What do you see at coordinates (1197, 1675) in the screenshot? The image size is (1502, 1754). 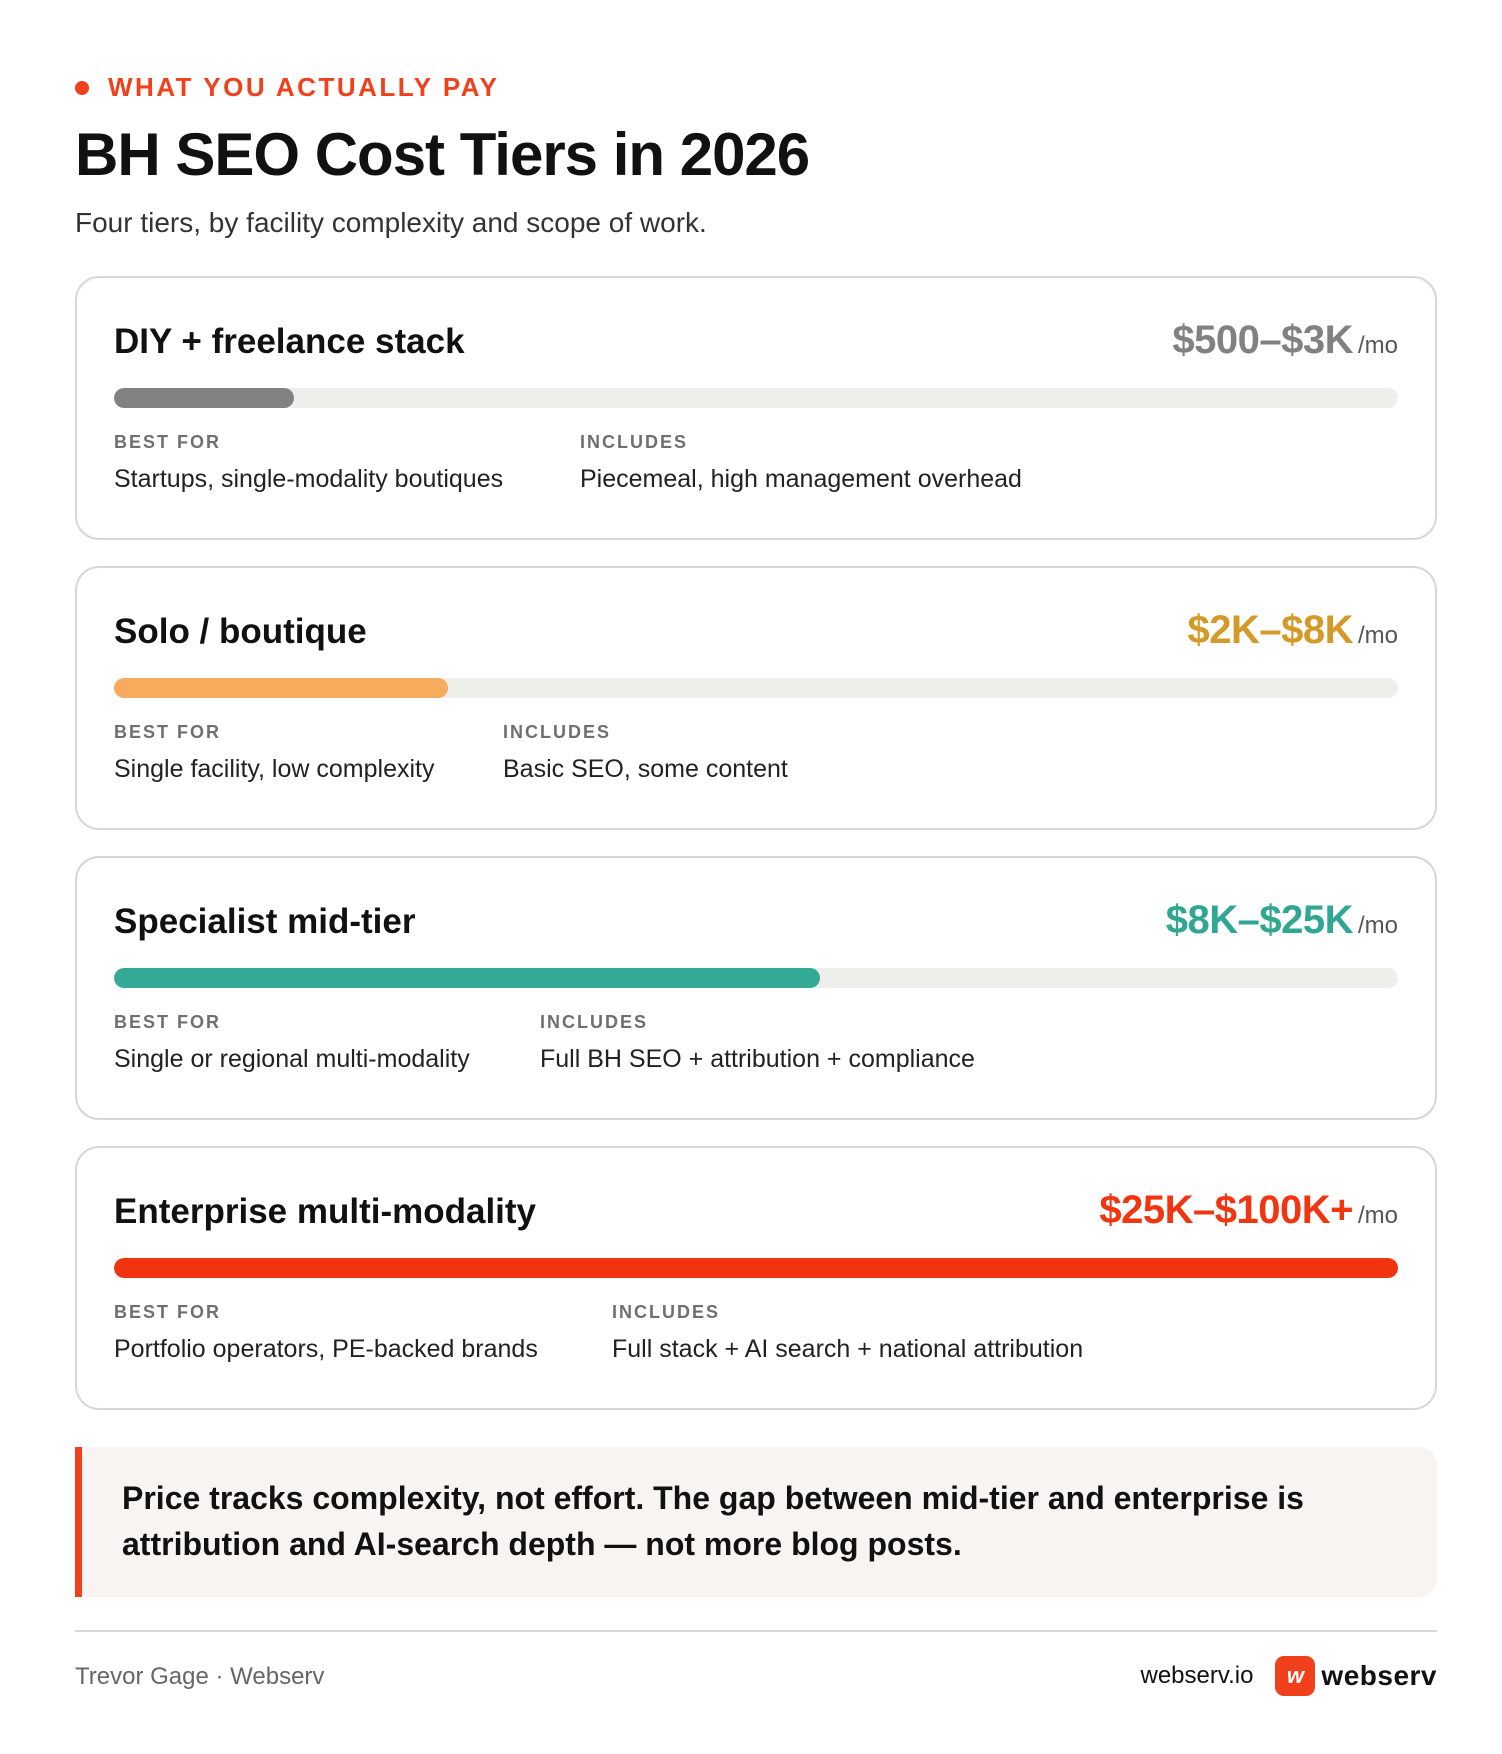 I see `footer-url: webserv.io` at bounding box center [1197, 1675].